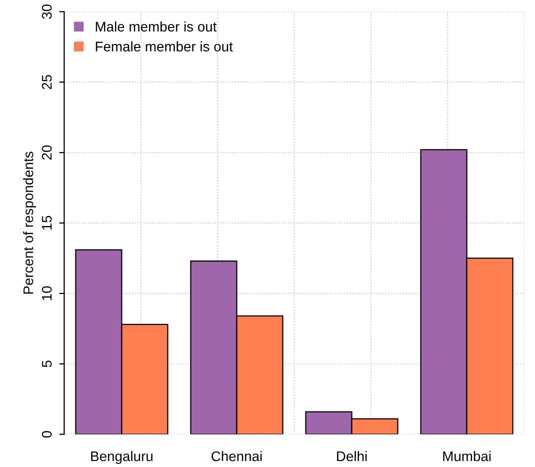  Describe the element at coordinates (121, 457) in the screenshot. I see `x-tick-label: Bengaluru` at that location.